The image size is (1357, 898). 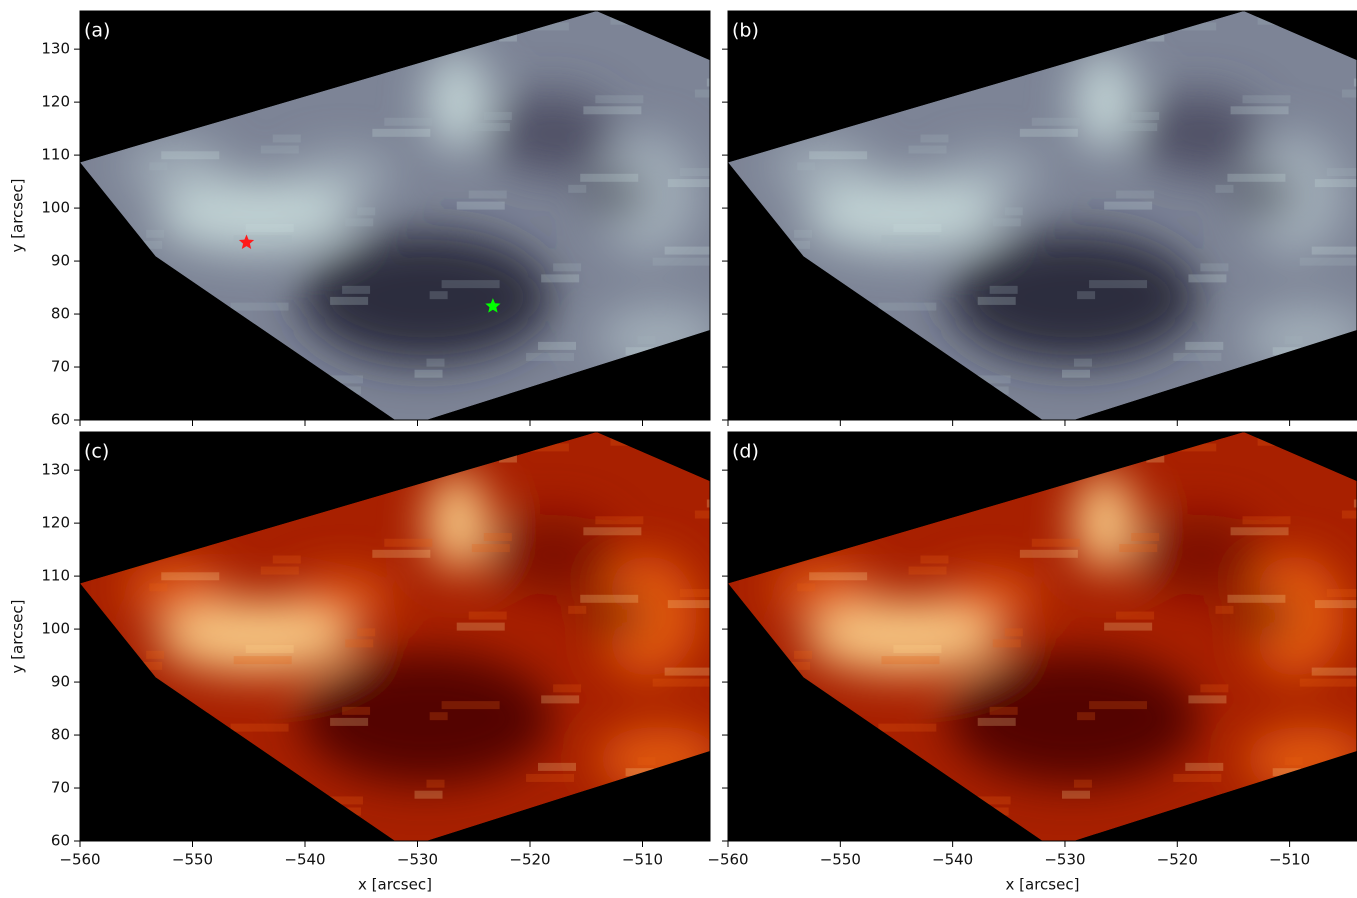 What do you see at coordinates (97, 31) in the screenshot?
I see `panel-label: (a)` at bounding box center [97, 31].